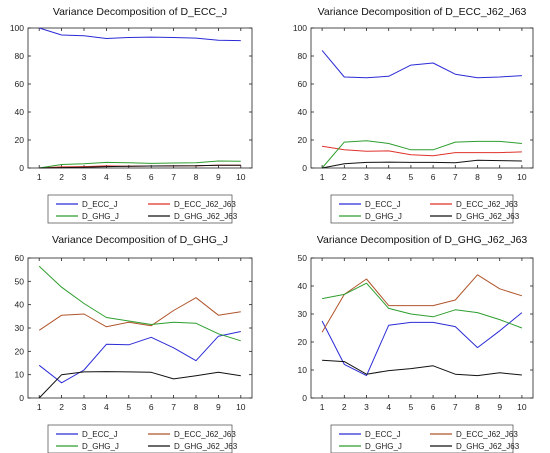 The height and width of the screenshot is (453, 550). Describe the element at coordinates (140, 12) in the screenshot. I see `chart-title: Variance Decomposition of D_ECC_J` at that location.